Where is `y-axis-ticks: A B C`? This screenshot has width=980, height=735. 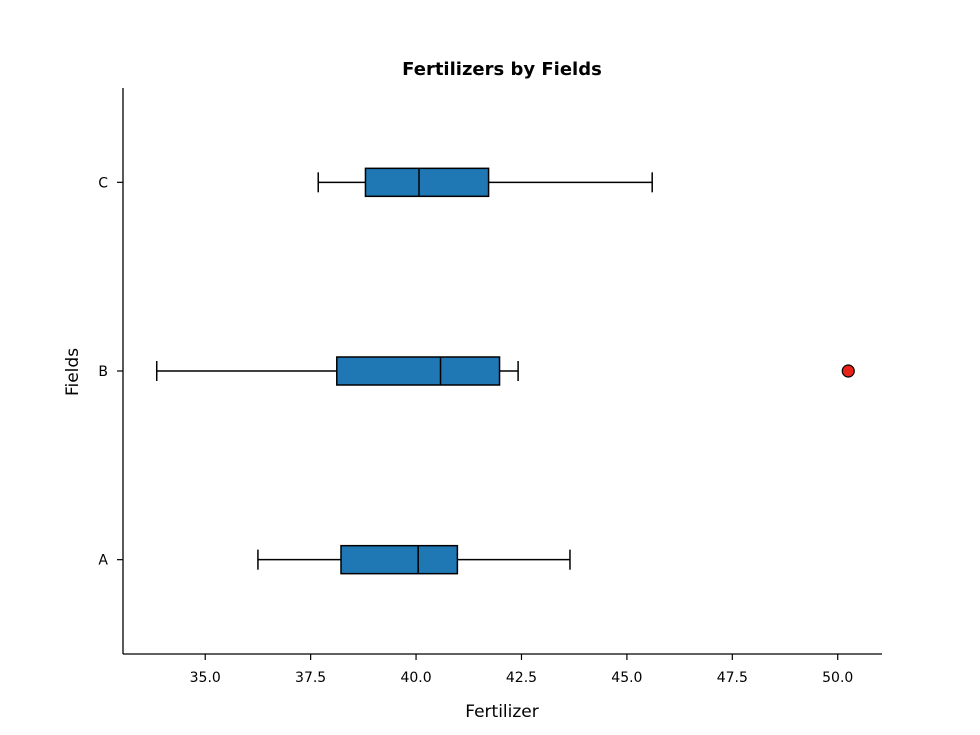
y-axis-ticks: A B C is located at coordinates (110, 372).